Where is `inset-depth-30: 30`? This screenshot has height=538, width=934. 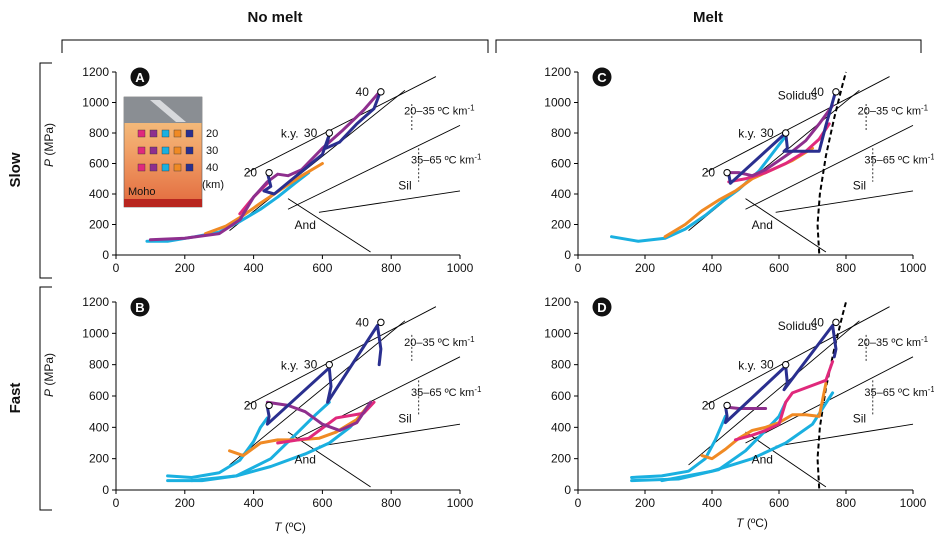
inset-depth-30: 30 is located at coordinates (212, 151).